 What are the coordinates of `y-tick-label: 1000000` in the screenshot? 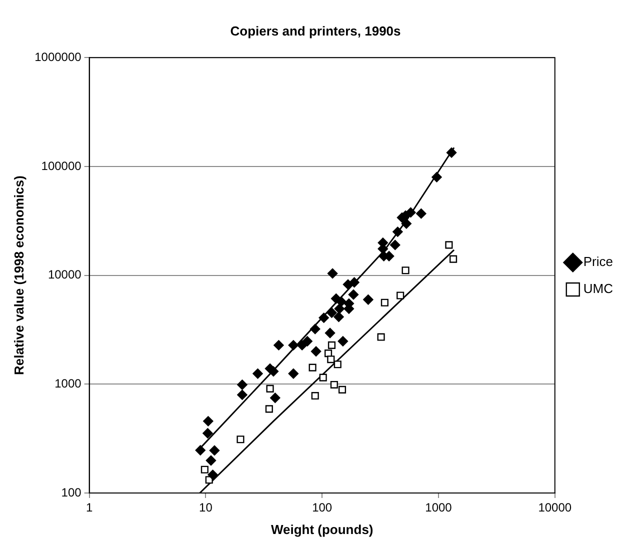 It's located at (58, 57).